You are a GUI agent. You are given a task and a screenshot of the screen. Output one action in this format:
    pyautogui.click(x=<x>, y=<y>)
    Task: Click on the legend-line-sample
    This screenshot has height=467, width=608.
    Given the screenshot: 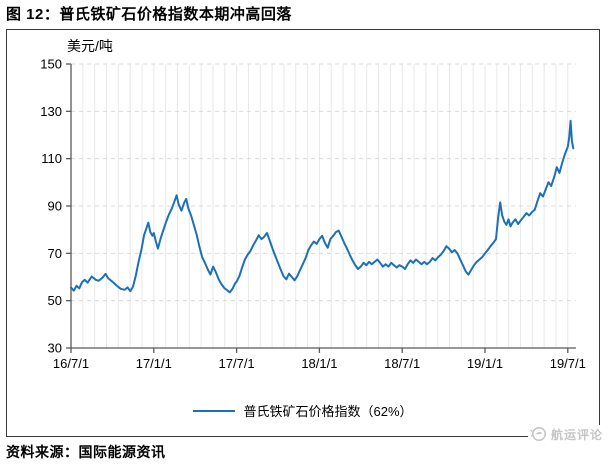 What is the action you would take?
    pyautogui.click(x=214, y=410)
    